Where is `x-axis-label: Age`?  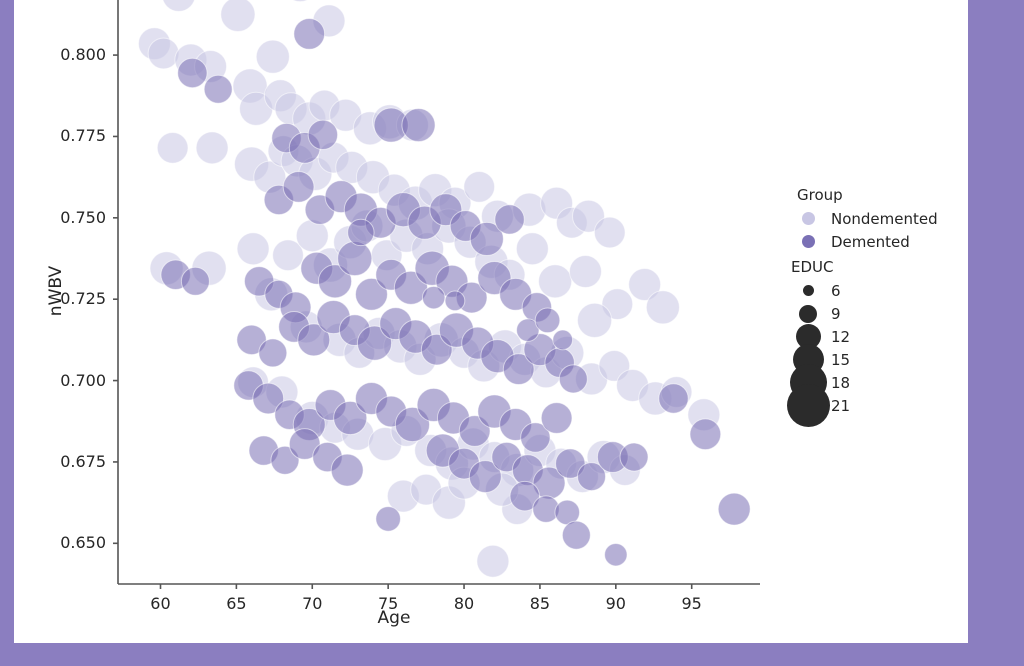
x-axis-label: Age is located at coordinates (394, 618).